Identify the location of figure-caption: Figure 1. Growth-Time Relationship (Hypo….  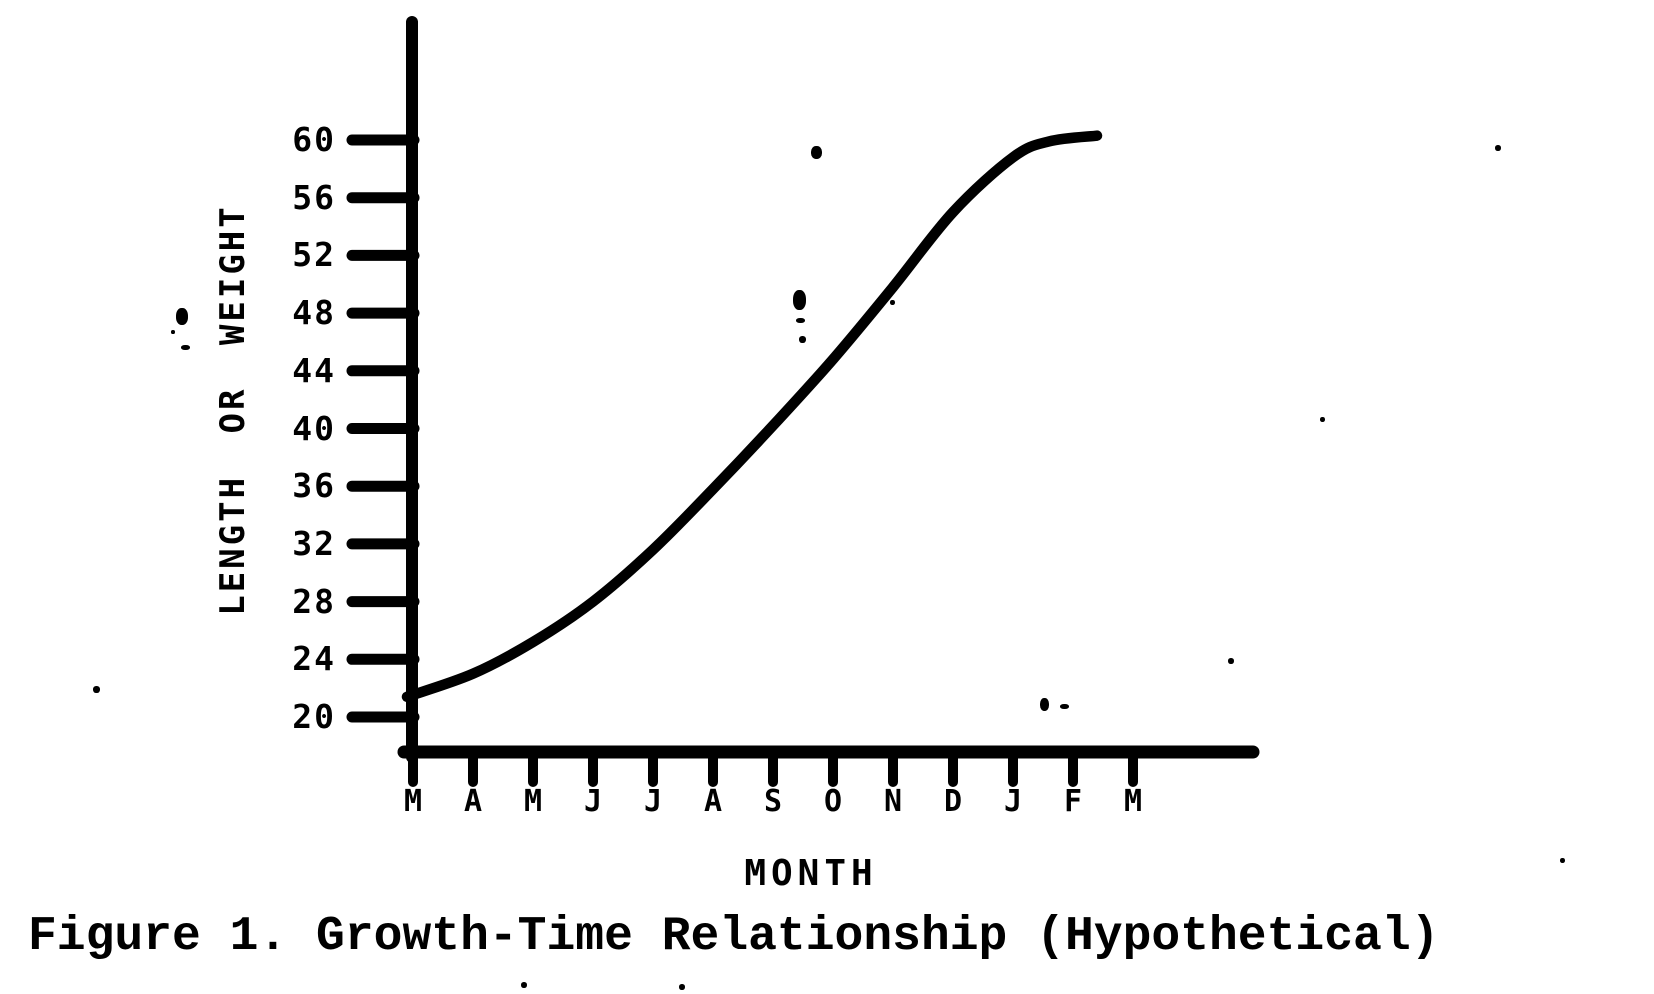
(734, 937).